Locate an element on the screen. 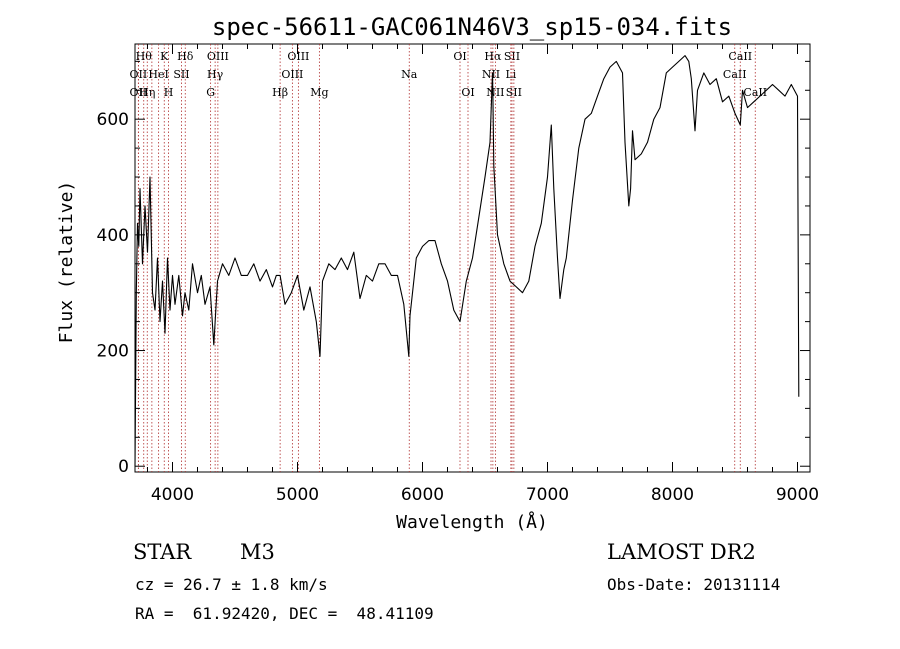 This screenshot has height=649, width=900. y-tick-label-2: 400 is located at coordinates (113, 236).